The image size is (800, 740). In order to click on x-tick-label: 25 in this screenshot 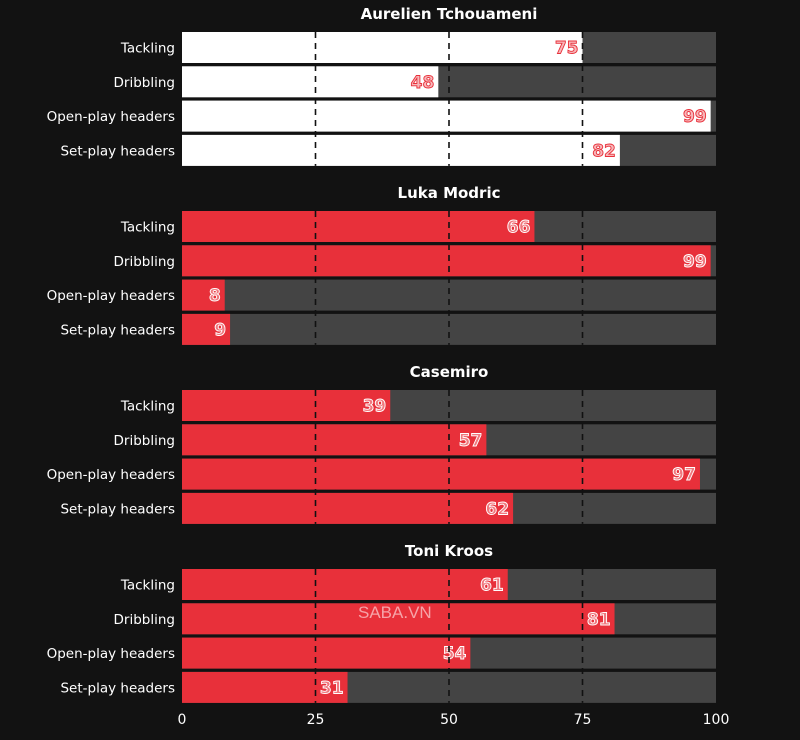, I will do `click(316, 720)`.